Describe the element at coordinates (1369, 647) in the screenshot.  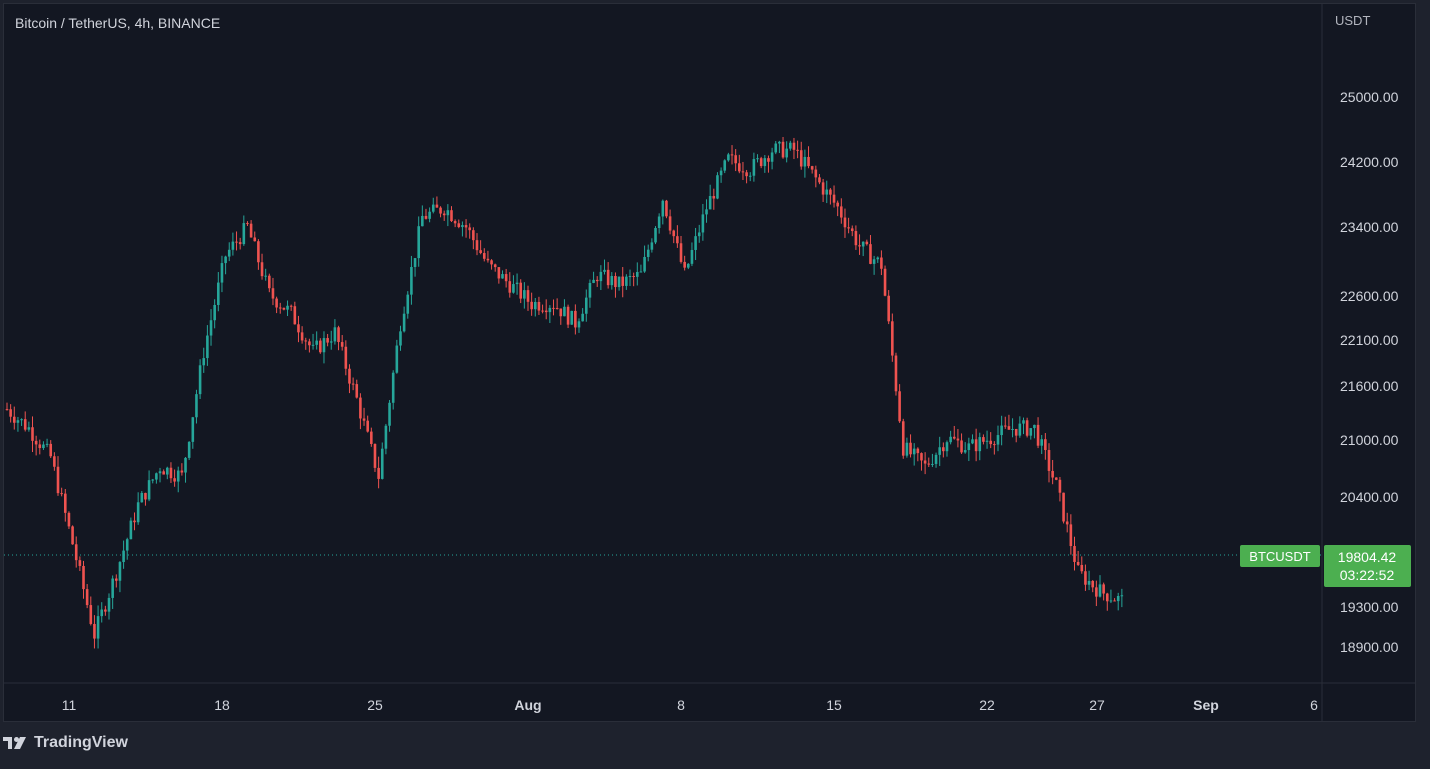
I see `y-tick-label: 18900.00` at that location.